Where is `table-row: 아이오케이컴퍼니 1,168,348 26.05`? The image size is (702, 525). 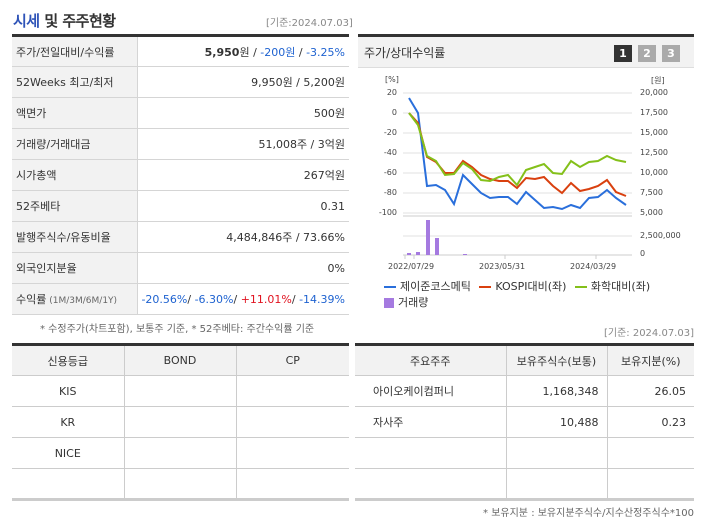
table-row: 아이오케이컴퍼니 1,168,348 26.05 is located at coordinates (524, 391).